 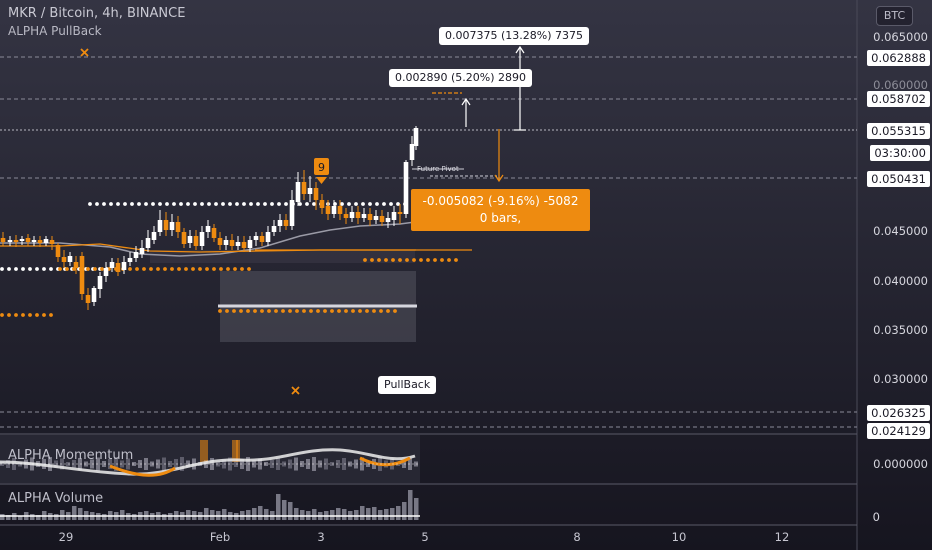 What do you see at coordinates (56, 498) in the screenshot?
I see `volume-pane-title: ALPHA Volume` at bounding box center [56, 498].